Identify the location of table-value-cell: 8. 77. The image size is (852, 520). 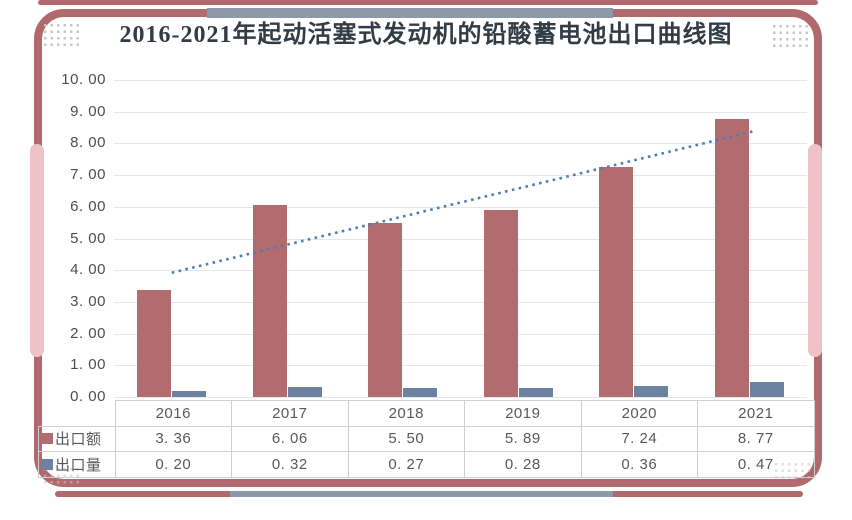
(756, 438).